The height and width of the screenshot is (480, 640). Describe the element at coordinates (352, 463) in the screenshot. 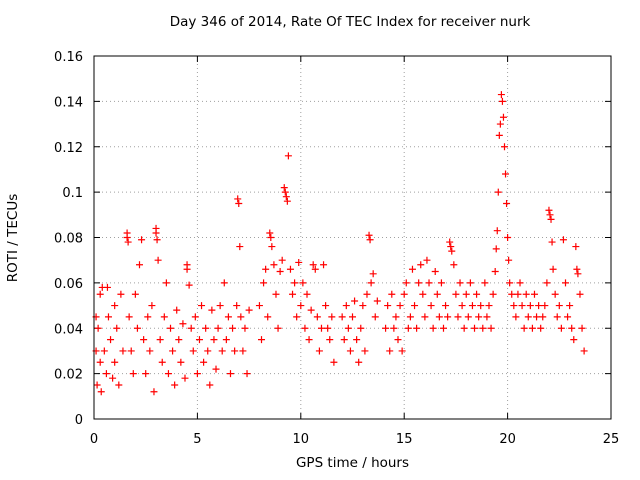

I see `x-axis-label: GPS time / hours` at that location.